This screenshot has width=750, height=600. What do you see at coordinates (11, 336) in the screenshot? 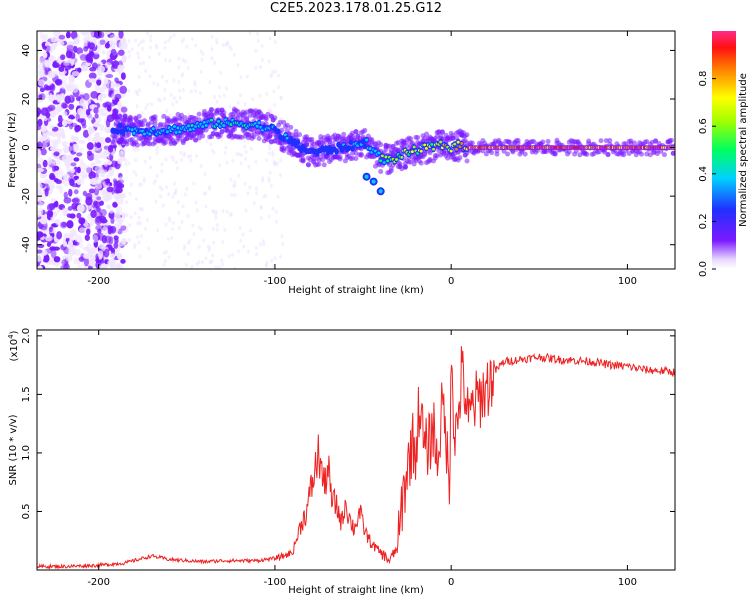
I see `snr-y-multiplier-exp: 4` at bounding box center [11, 336].